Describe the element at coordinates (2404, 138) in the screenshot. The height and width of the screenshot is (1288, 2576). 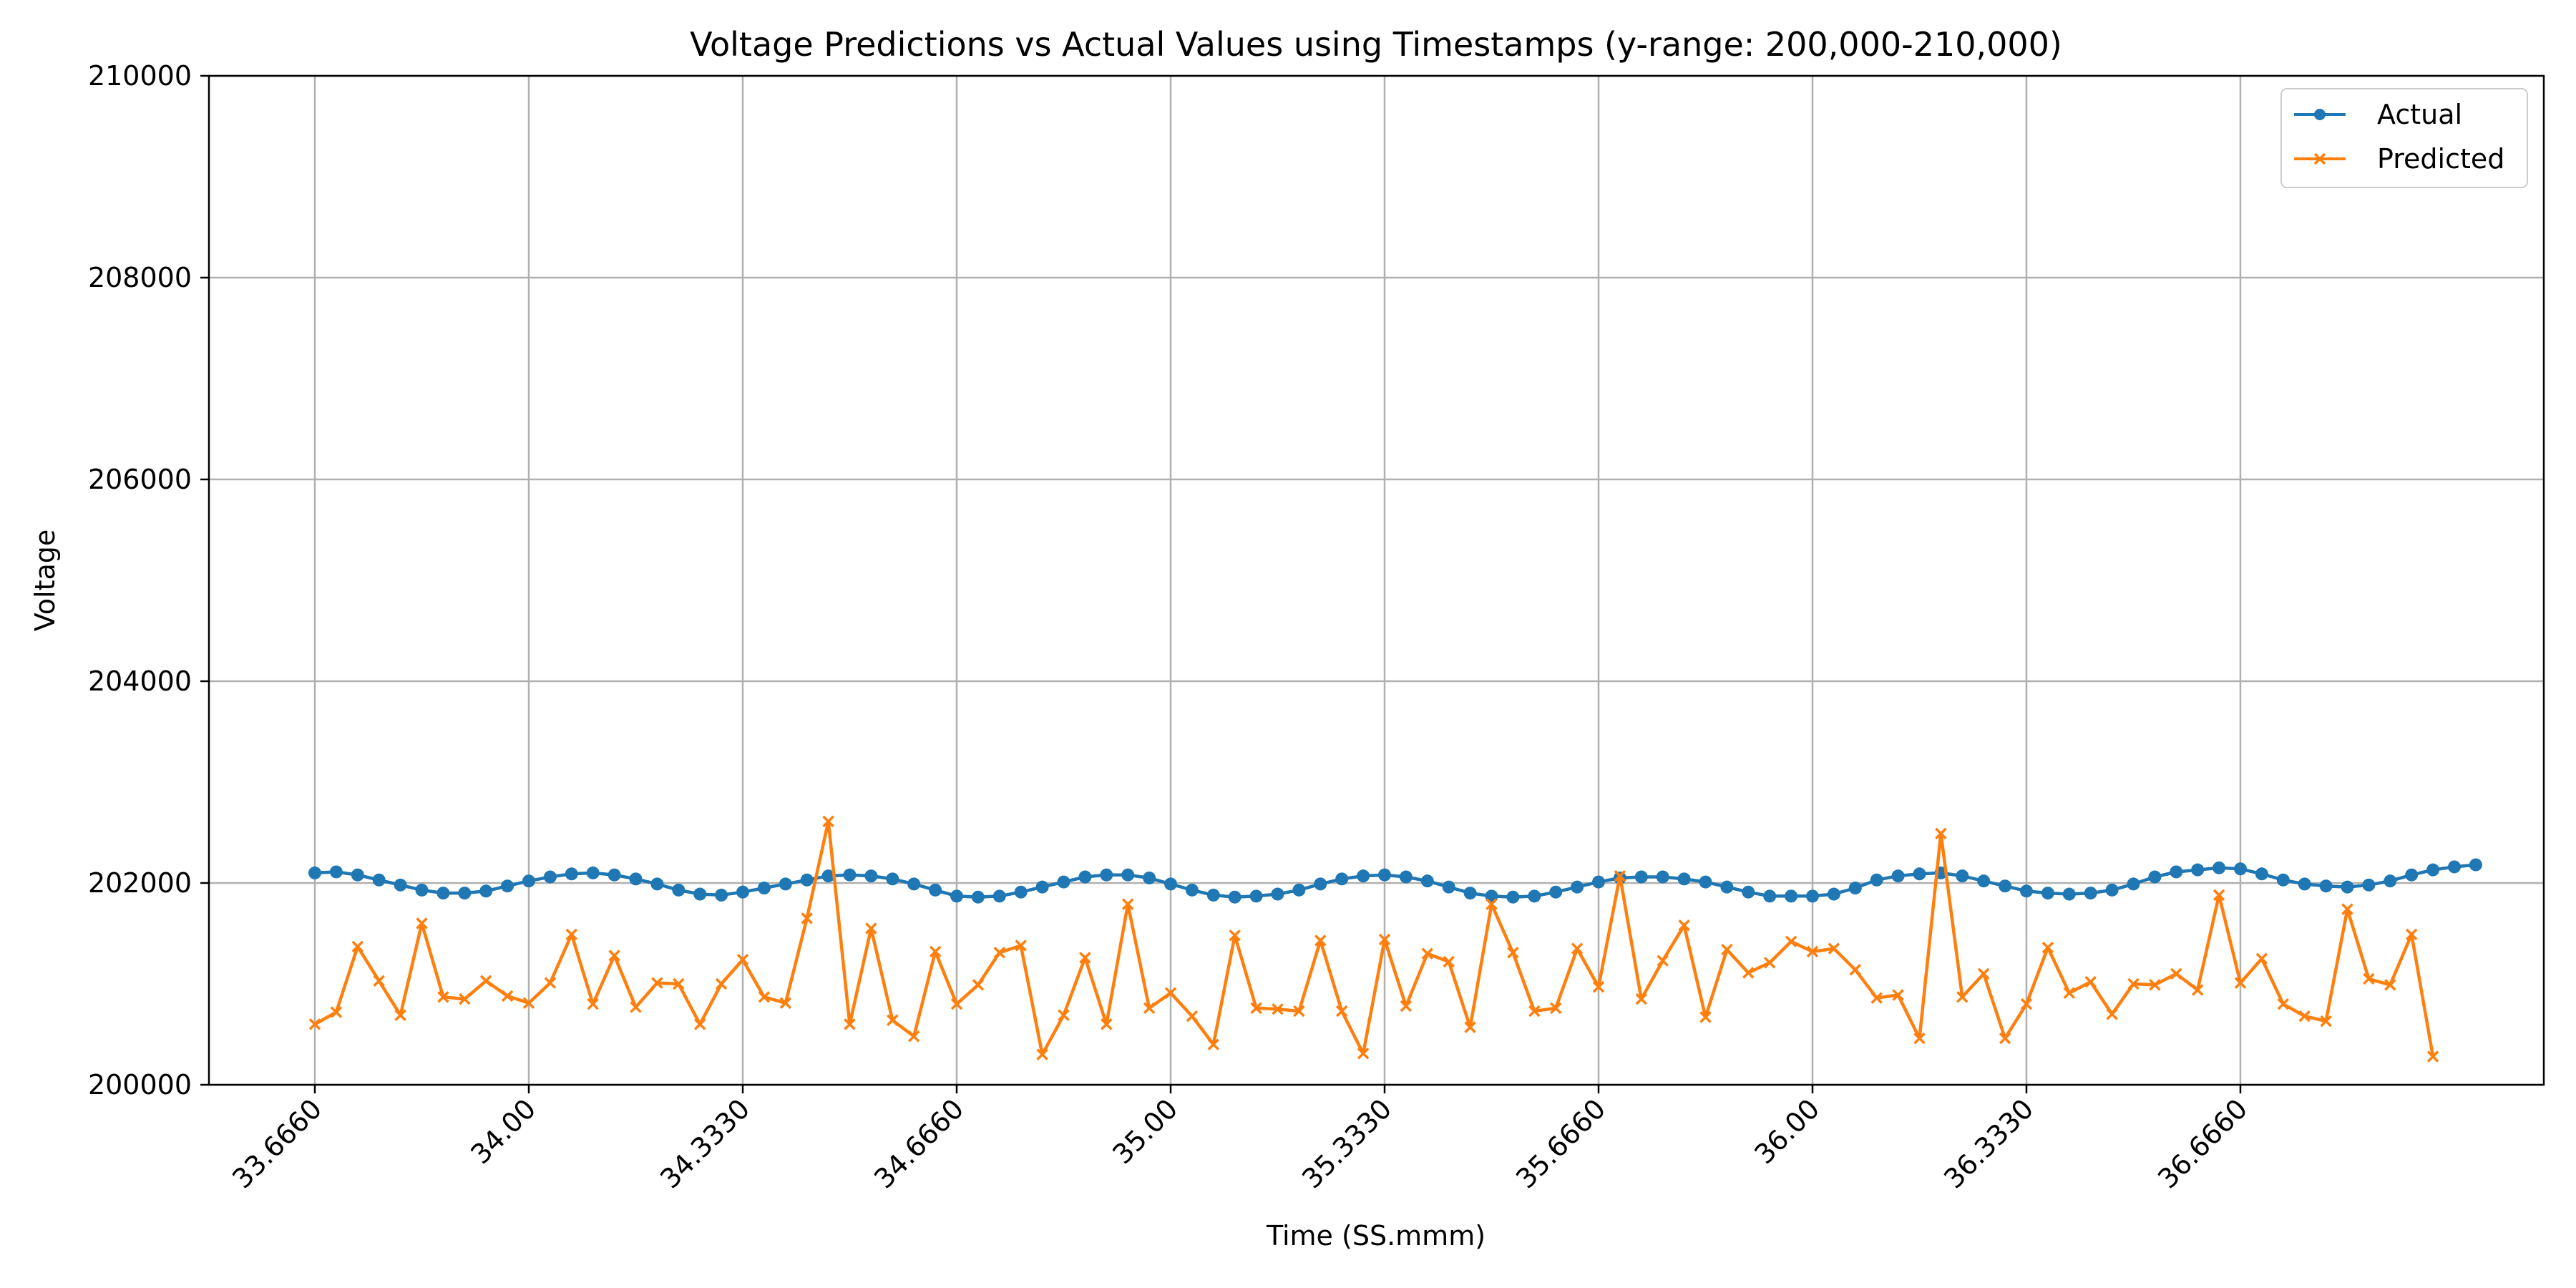
I see `legend: Actual Predicted` at that location.